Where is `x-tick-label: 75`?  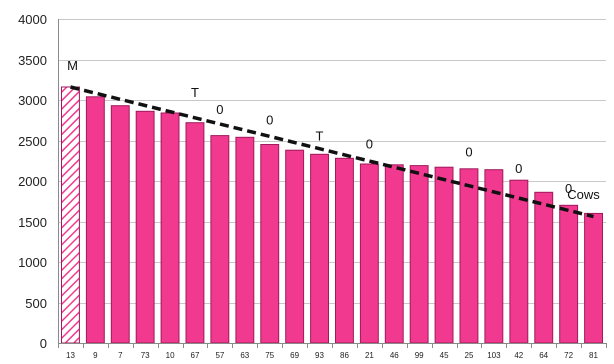 x-tick-label: 75 is located at coordinates (269, 355).